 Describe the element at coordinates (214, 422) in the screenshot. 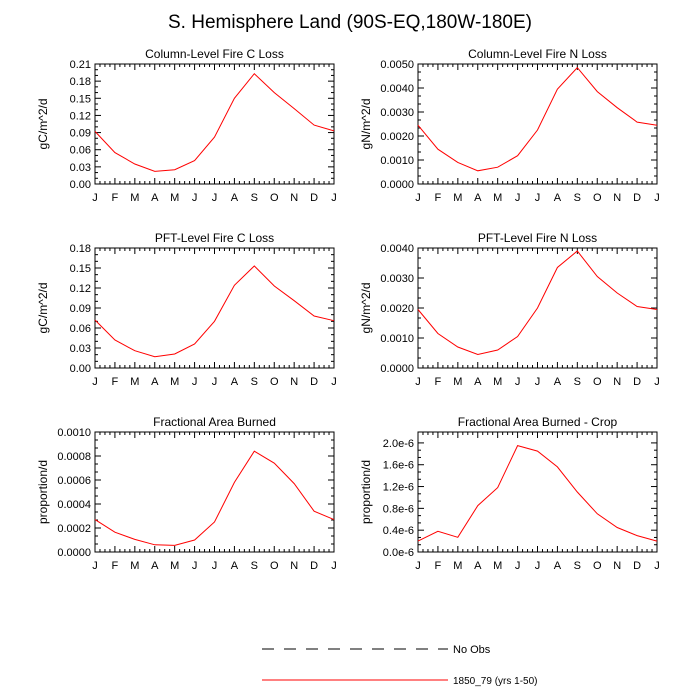

I see `panel-title: Fractional Area Burned` at that location.